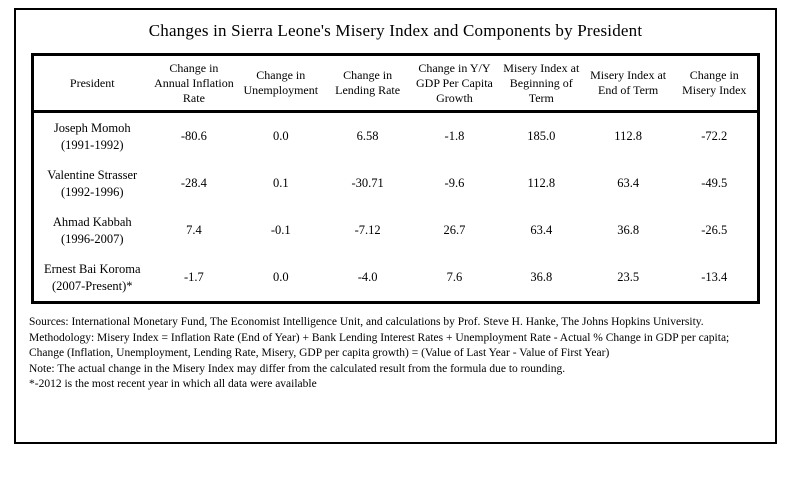  I want to click on president-cell: Joseph Momoh (1991-1992), so click(92, 136).